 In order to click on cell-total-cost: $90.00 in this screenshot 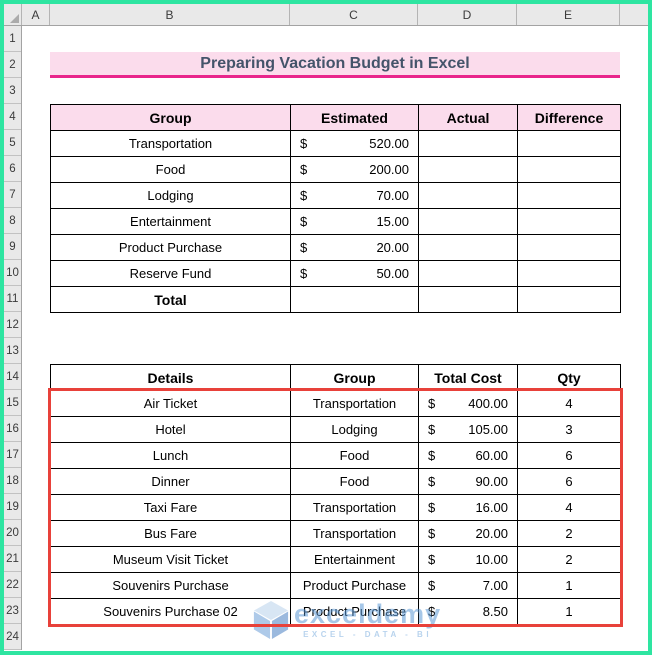, I will do `click(468, 482)`.